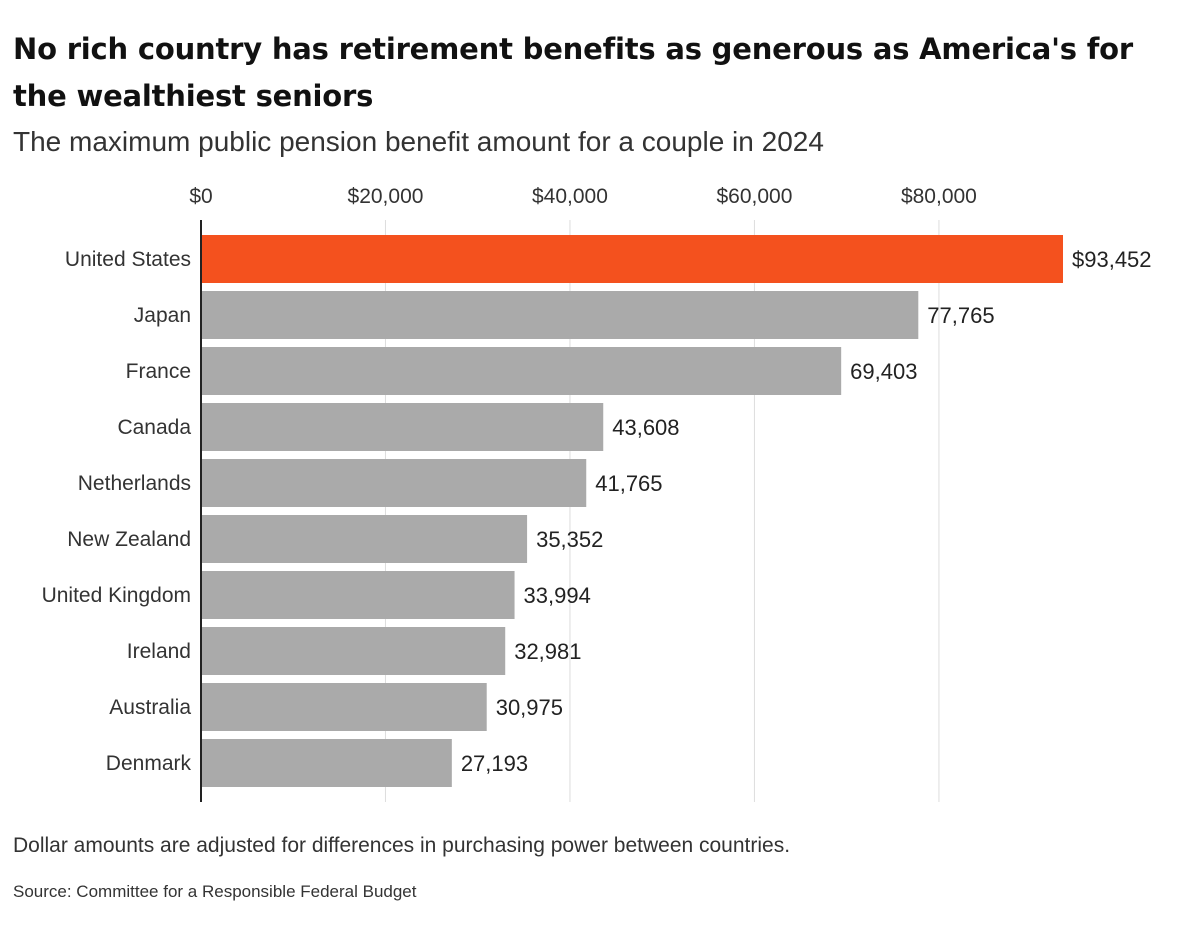  What do you see at coordinates (939, 196) in the screenshot?
I see `x-tick-label: $80,000` at bounding box center [939, 196].